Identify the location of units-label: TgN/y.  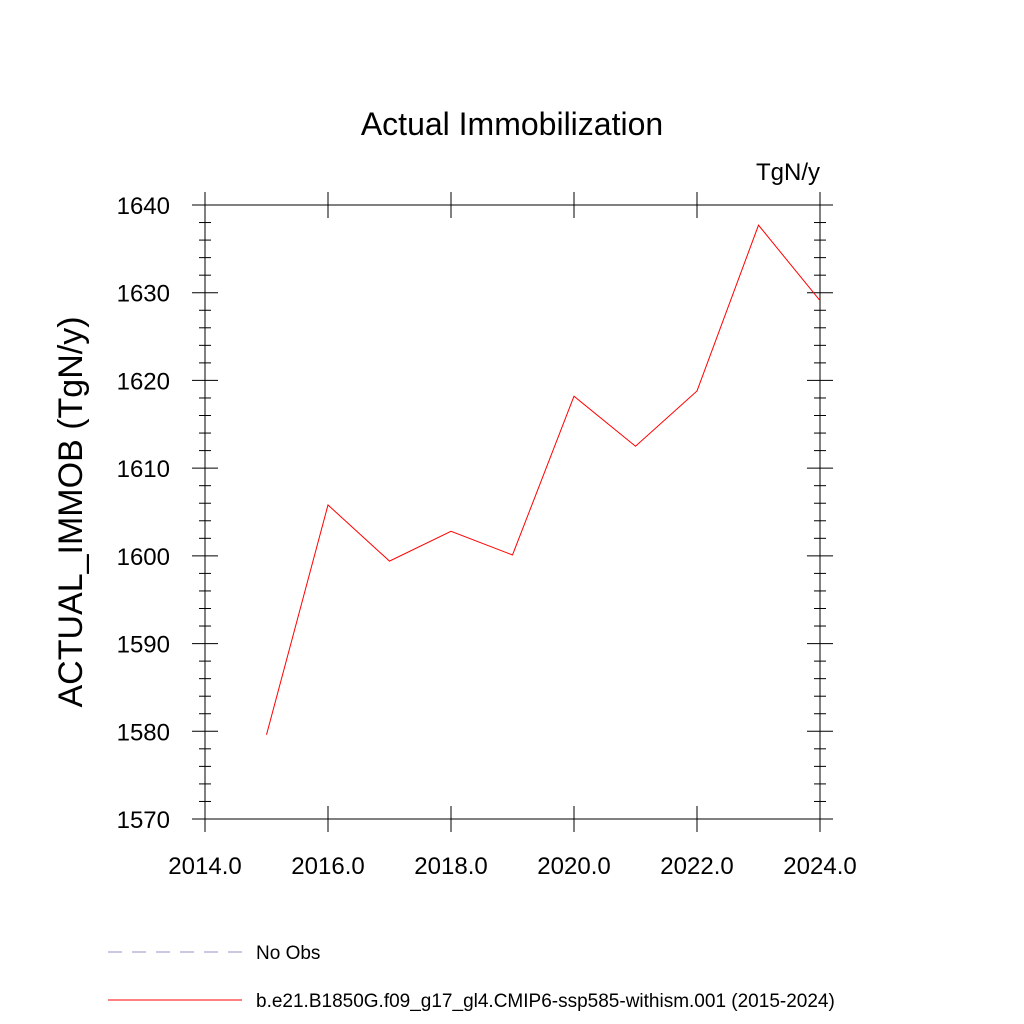
(788, 172).